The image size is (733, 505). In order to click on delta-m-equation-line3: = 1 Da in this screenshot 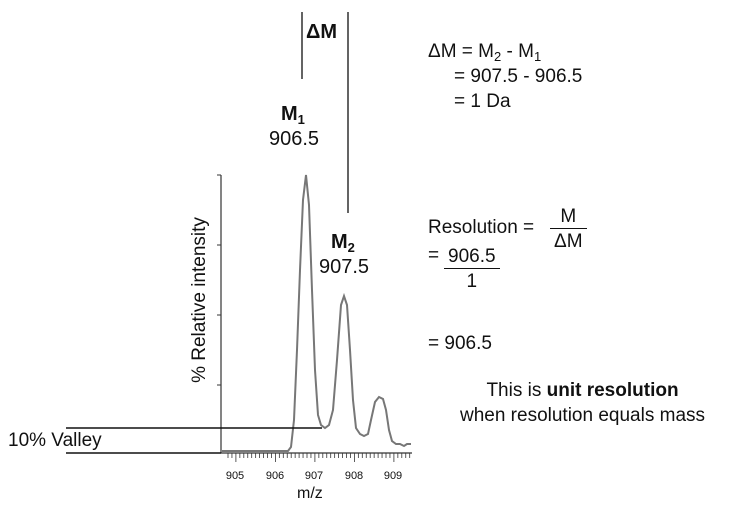, I will do `click(482, 101)`.